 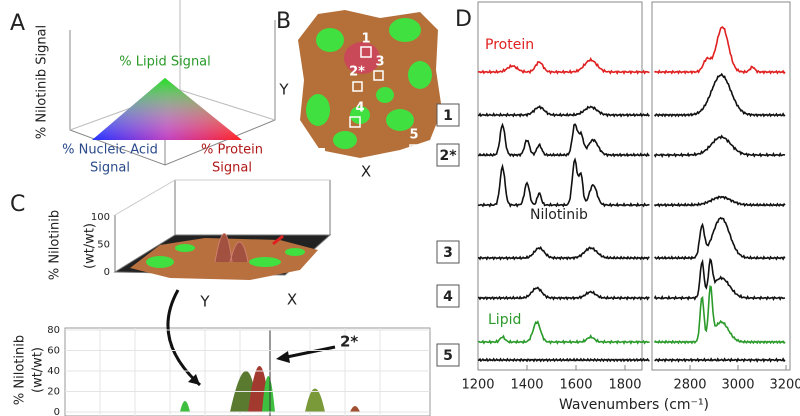 I want to click on x-tick-label: 1400, so click(x=526, y=385).